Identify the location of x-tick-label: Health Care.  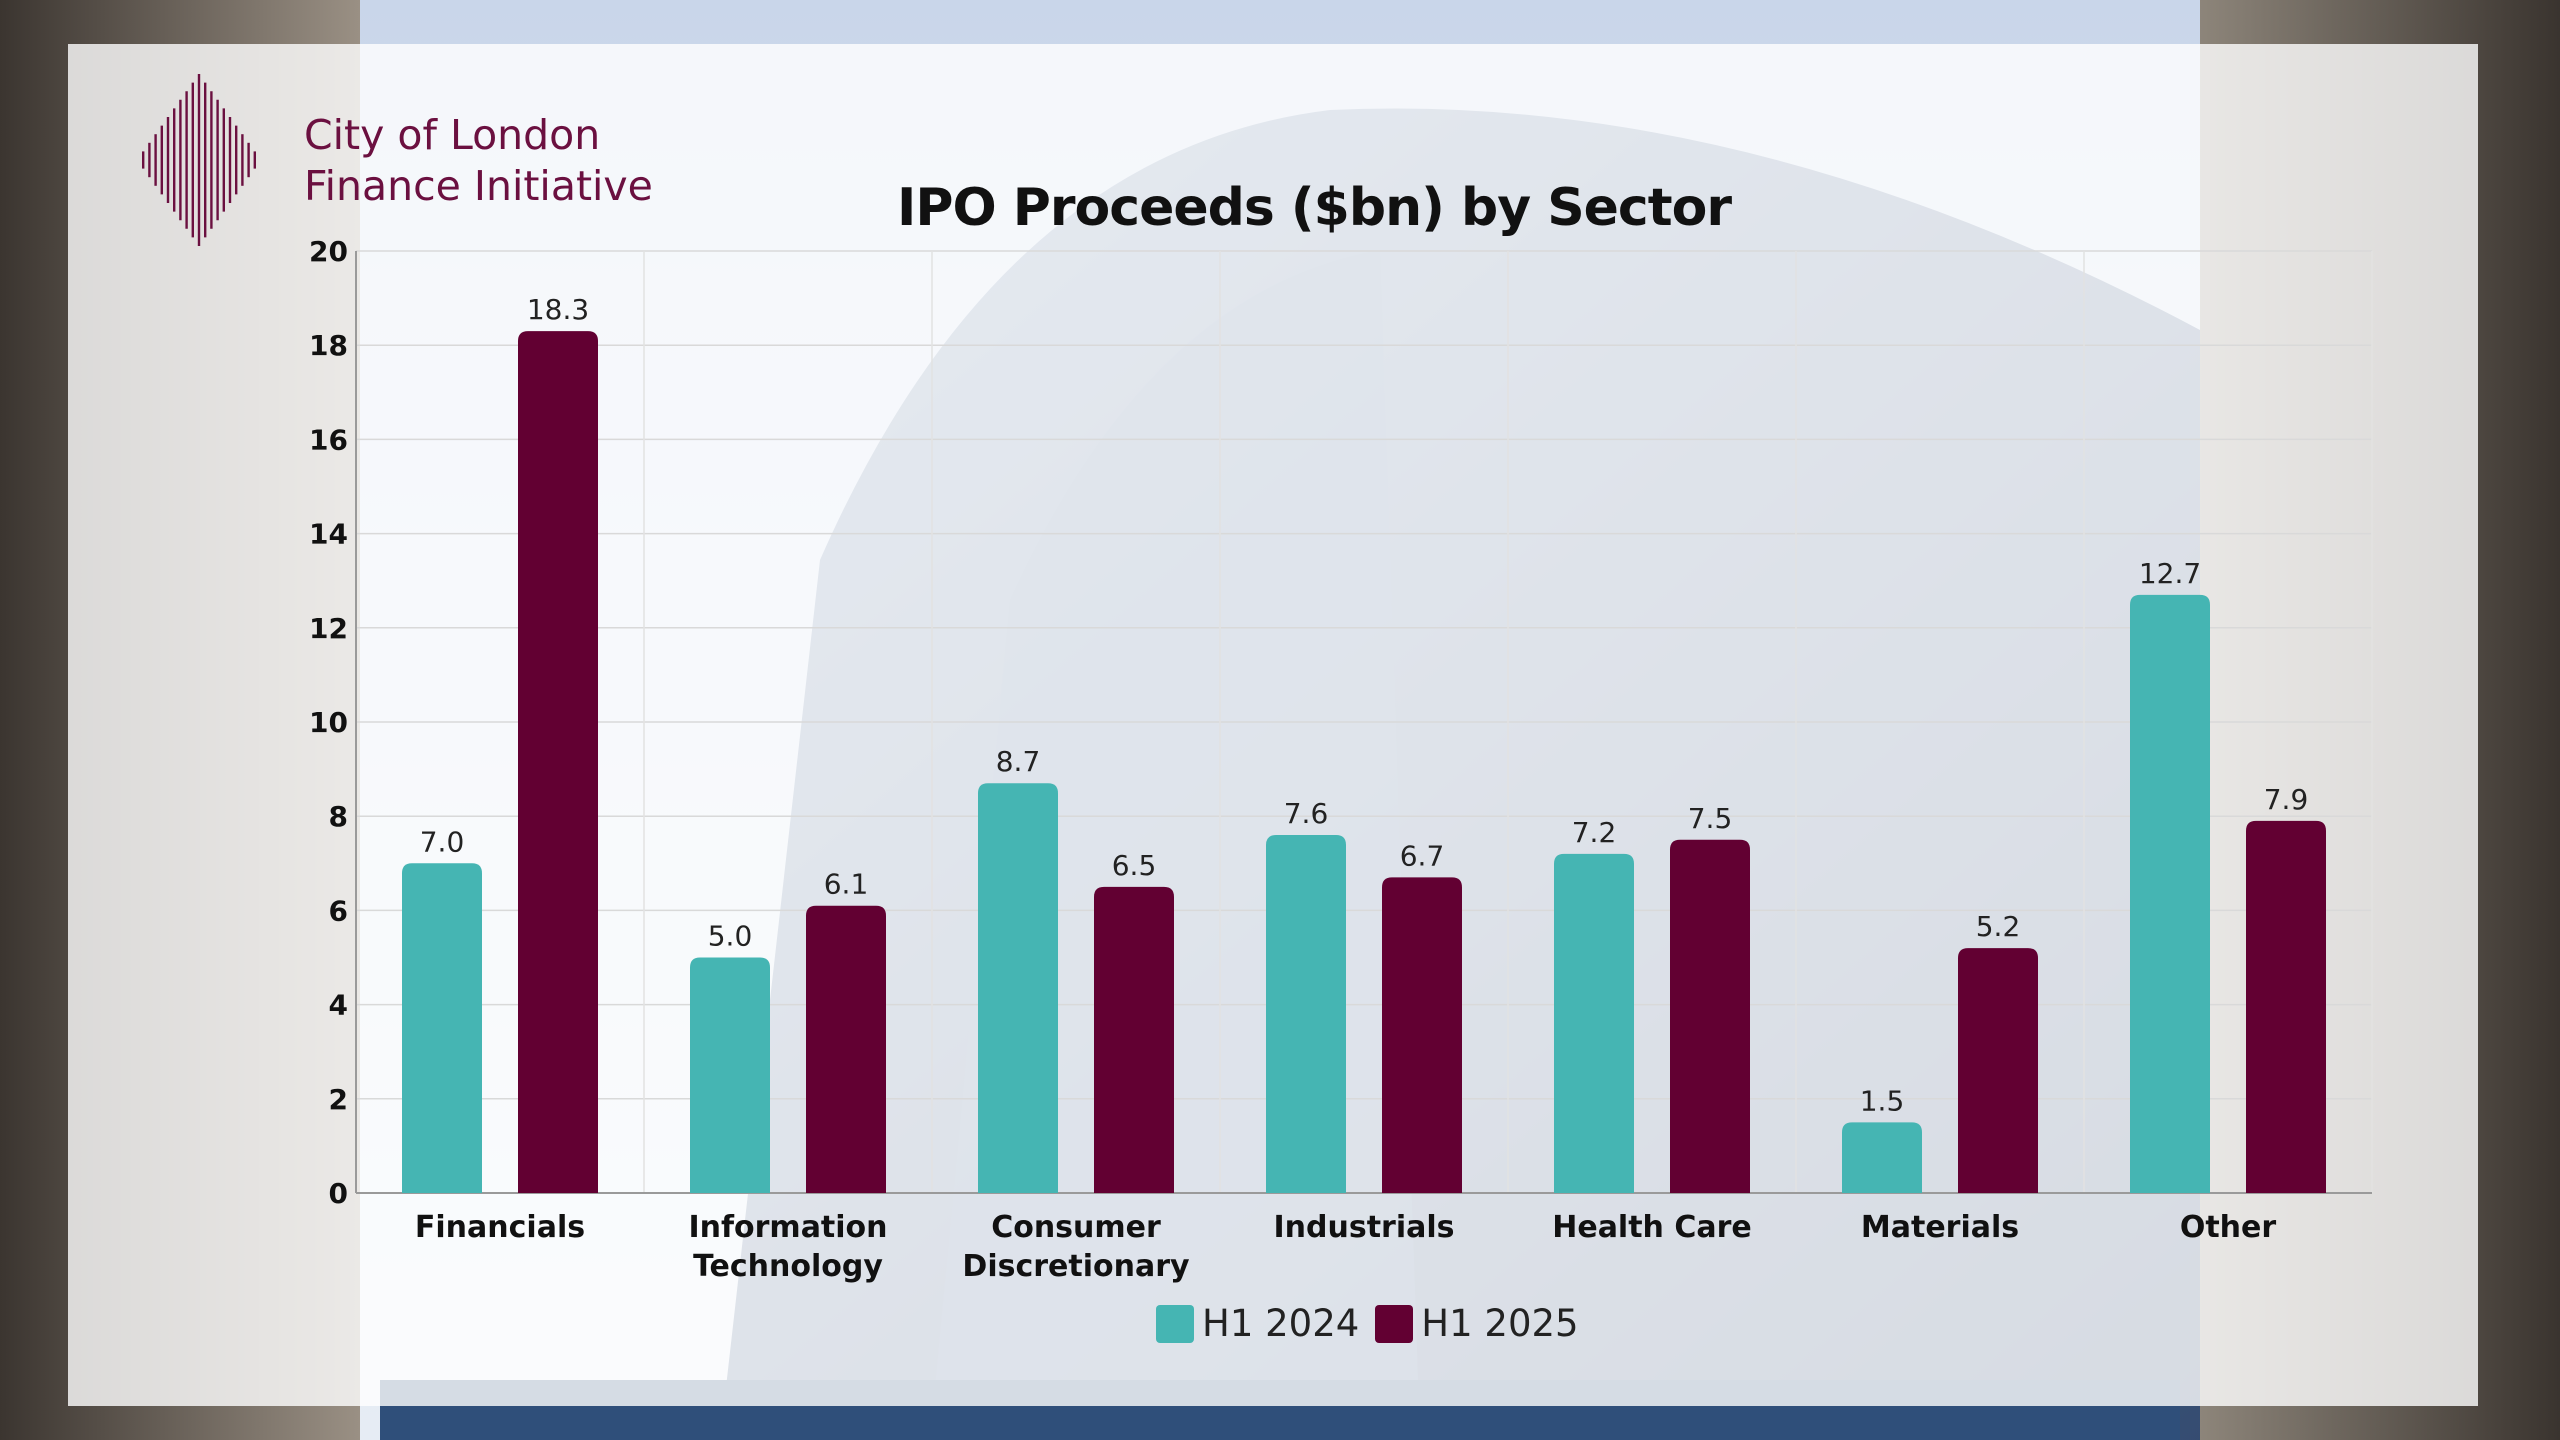
(1652, 1227).